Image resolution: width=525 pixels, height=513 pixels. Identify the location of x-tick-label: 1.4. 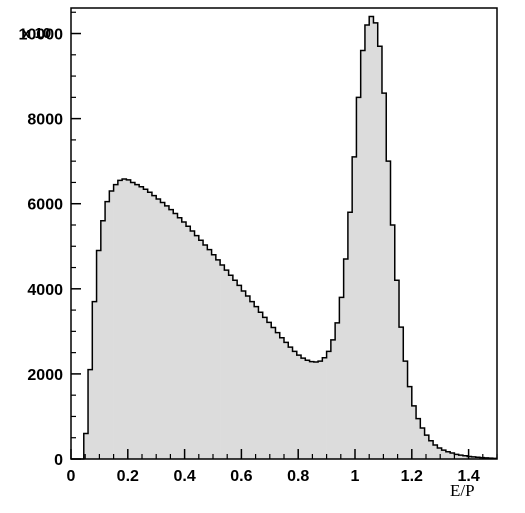
(468, 476).